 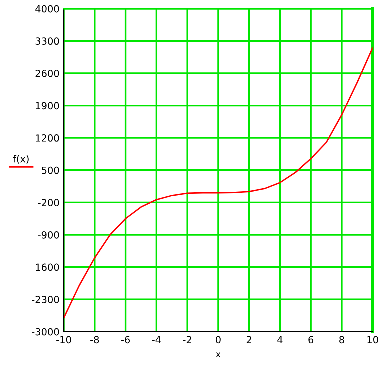 I want to click on x-tick-label: -4, so click(x=156, y=340).